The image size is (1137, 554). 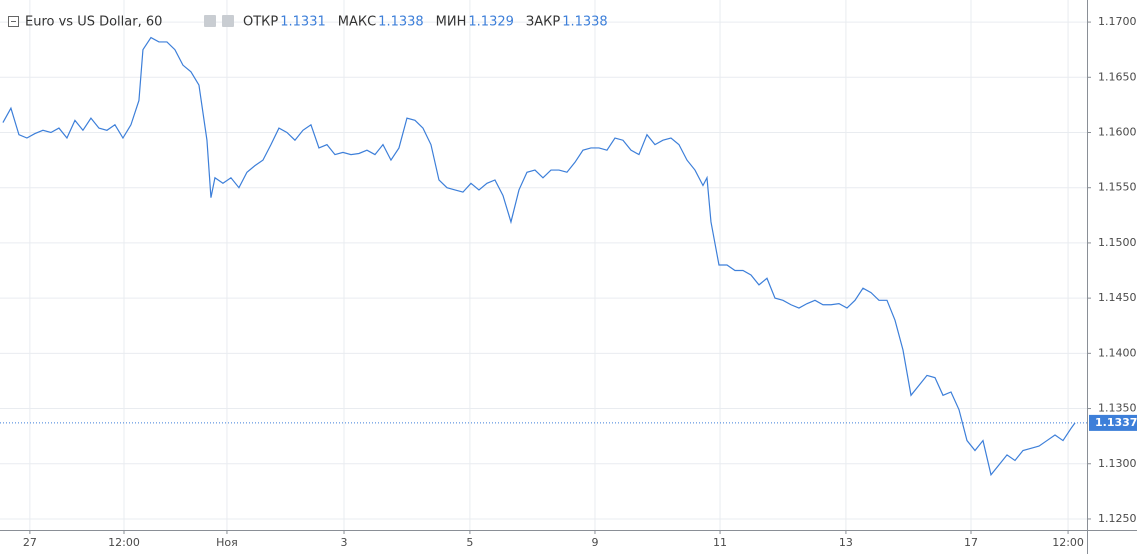 What do you see at coordinates (469, 542) in the screenshot?
I see `x-tick-label: 5` at bounding box center [469, 542].